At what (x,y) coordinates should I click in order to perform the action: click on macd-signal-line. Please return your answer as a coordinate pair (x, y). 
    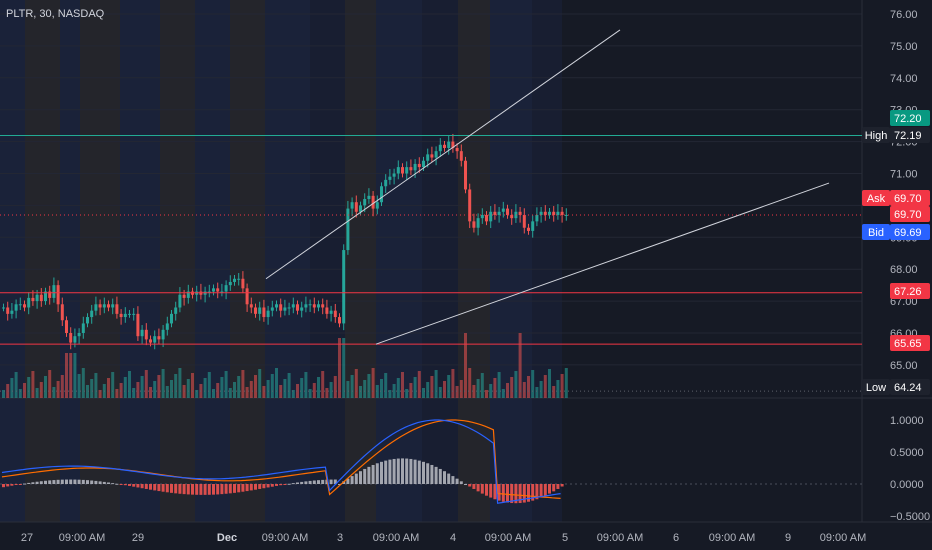
    Looking at the image, I should click on (281, 459).